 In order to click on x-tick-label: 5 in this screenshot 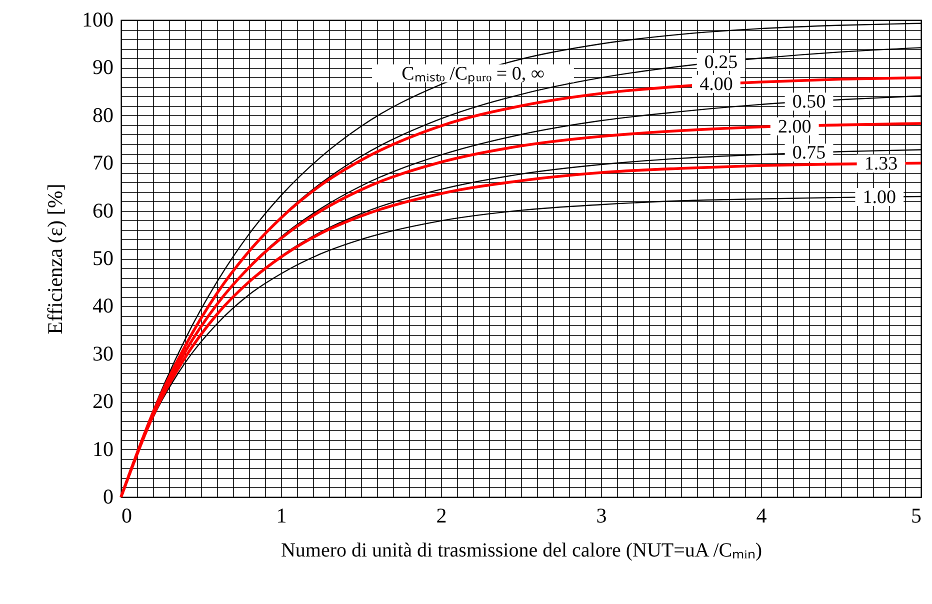, I will do `click(916, 516)`.